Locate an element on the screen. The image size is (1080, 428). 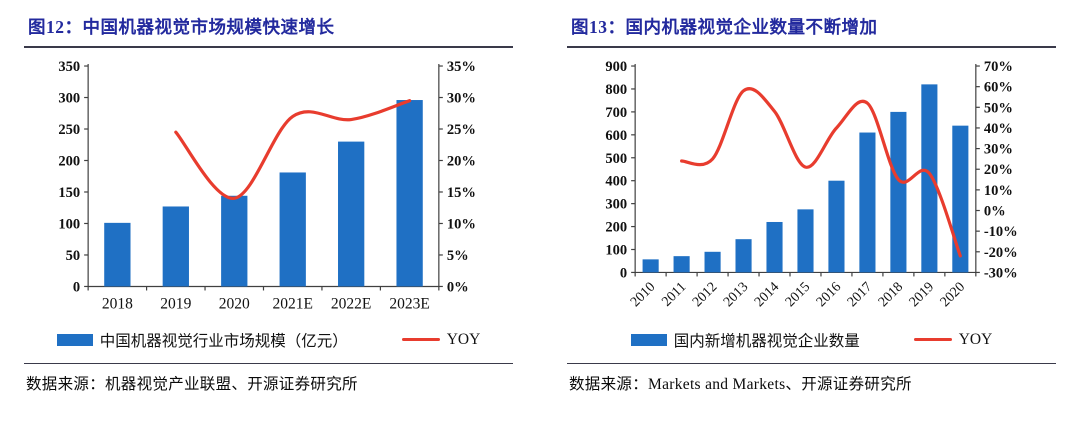
legend-item-market-size: 中国机器视觉行业市场规模（亿元） is located at coordinates (202, 340).